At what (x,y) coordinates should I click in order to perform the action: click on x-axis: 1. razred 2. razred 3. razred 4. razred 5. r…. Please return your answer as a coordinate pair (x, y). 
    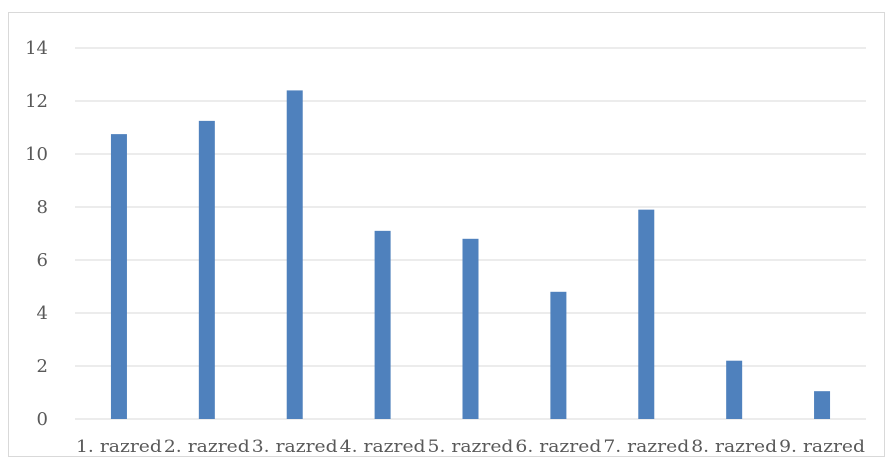
    Looking at the image, I should click on (470, 446).